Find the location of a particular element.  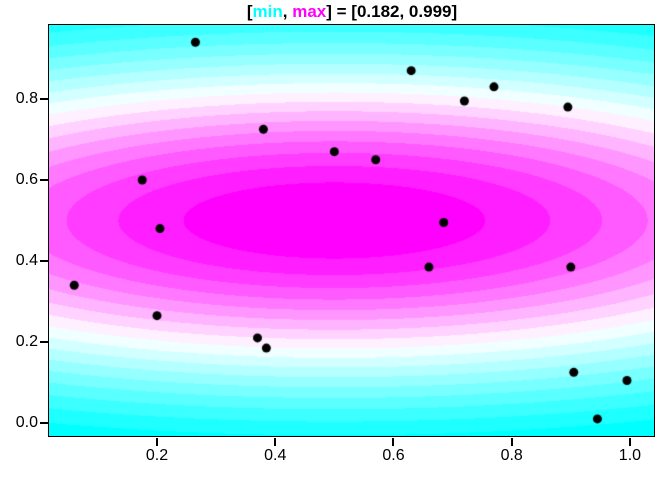

x-axis-tick-label: 0.4 is located at coordinates (275, 455).